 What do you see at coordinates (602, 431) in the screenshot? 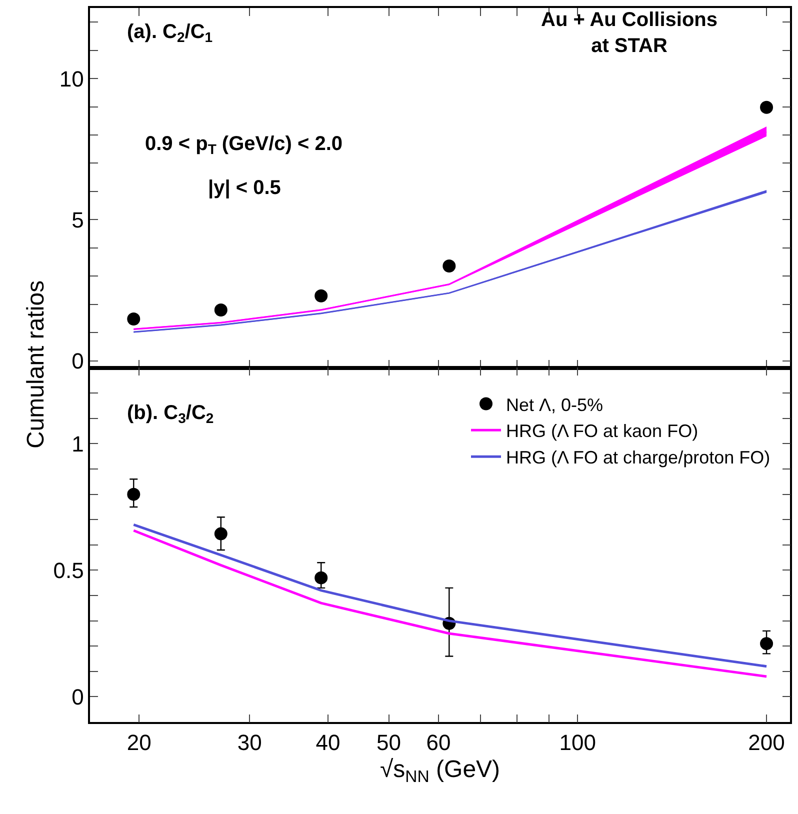
I see `legend-label: HRG (Λ FO at kaon FO)` at bounding box center [602, 431].